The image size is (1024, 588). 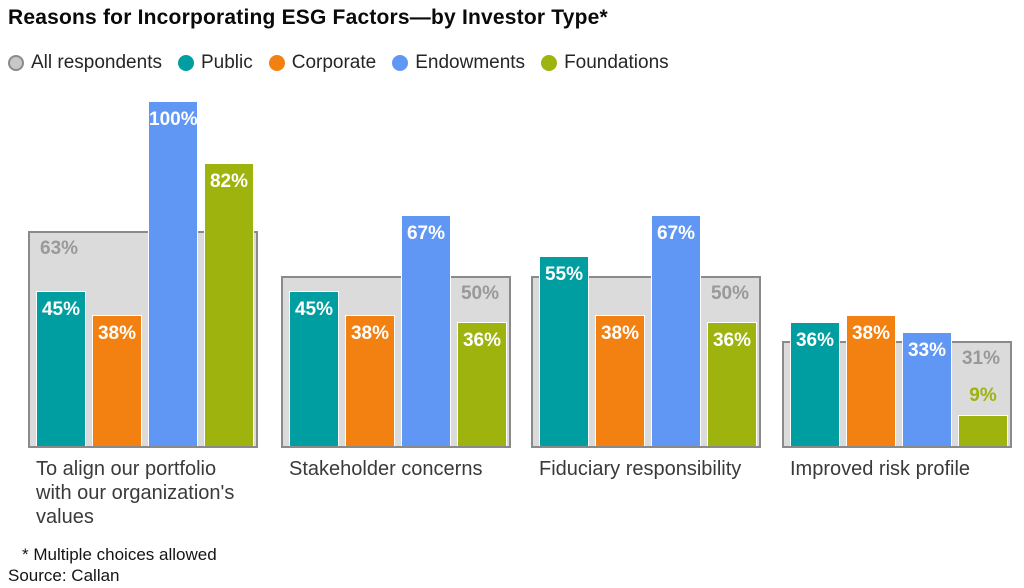 What do you see at coordinates (96, 62) in the screenshot?
I see `legend-label-all-respondents: All respondents` at bounding box center [96, 62].